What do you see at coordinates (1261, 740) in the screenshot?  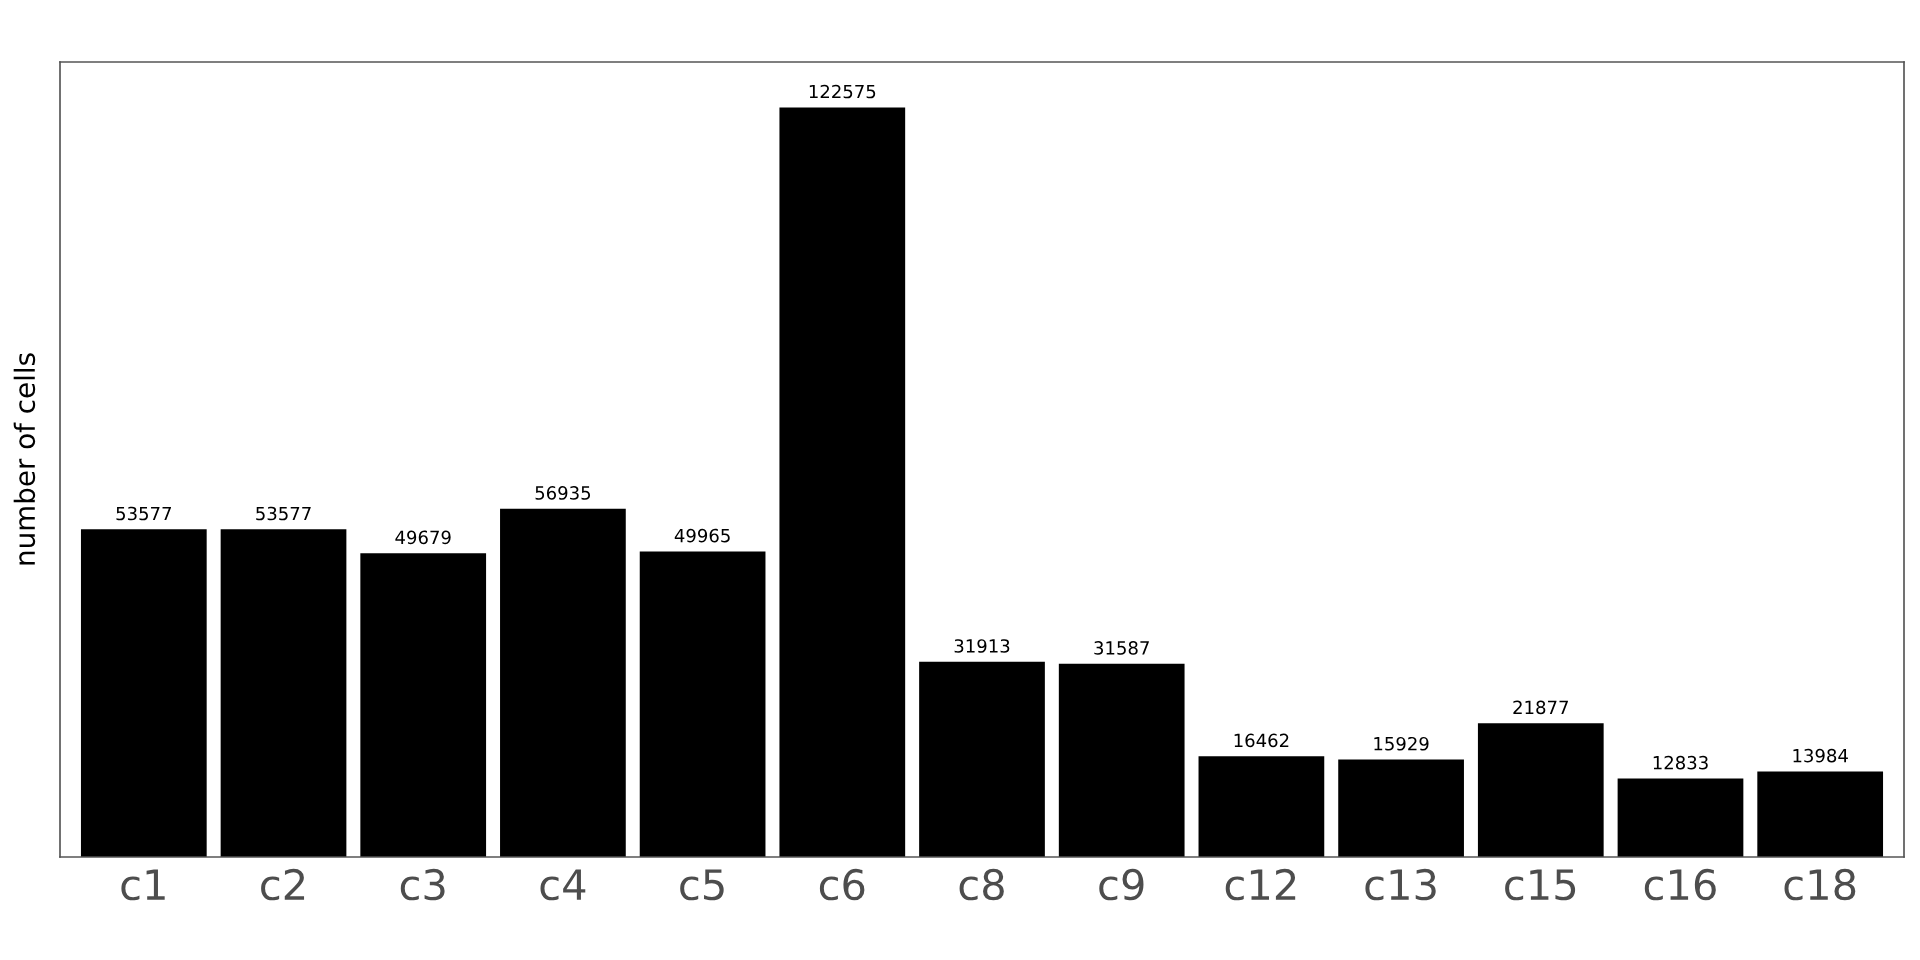 I see `data-label: 16462` at bounding box center [1261, 740].